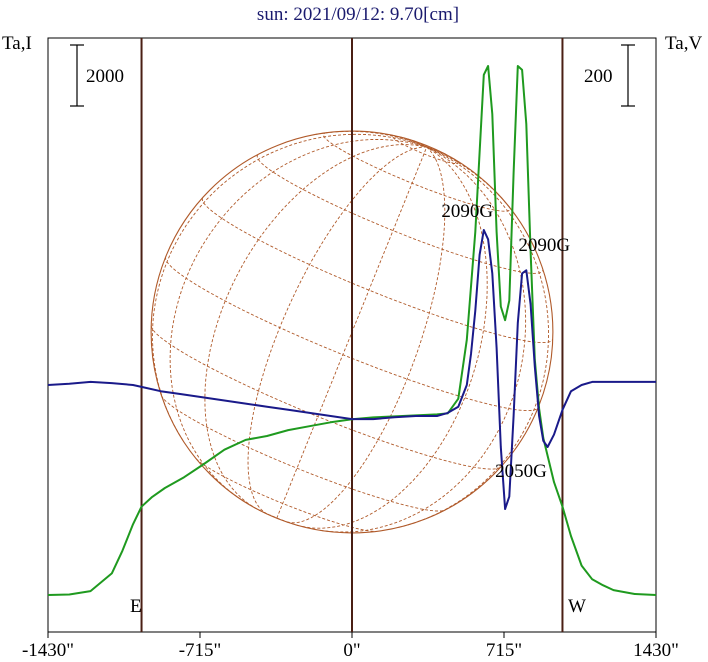  What do you see at coordinates (505, 341) in the screenshot?
I see `annotations: 2090G 2090G 2050G` at bounding box center [505, 341].